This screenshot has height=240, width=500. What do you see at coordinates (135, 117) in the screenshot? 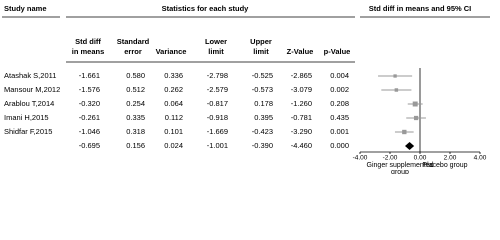
I see `table-cell: 0.335` at bounding box center [135, 117].